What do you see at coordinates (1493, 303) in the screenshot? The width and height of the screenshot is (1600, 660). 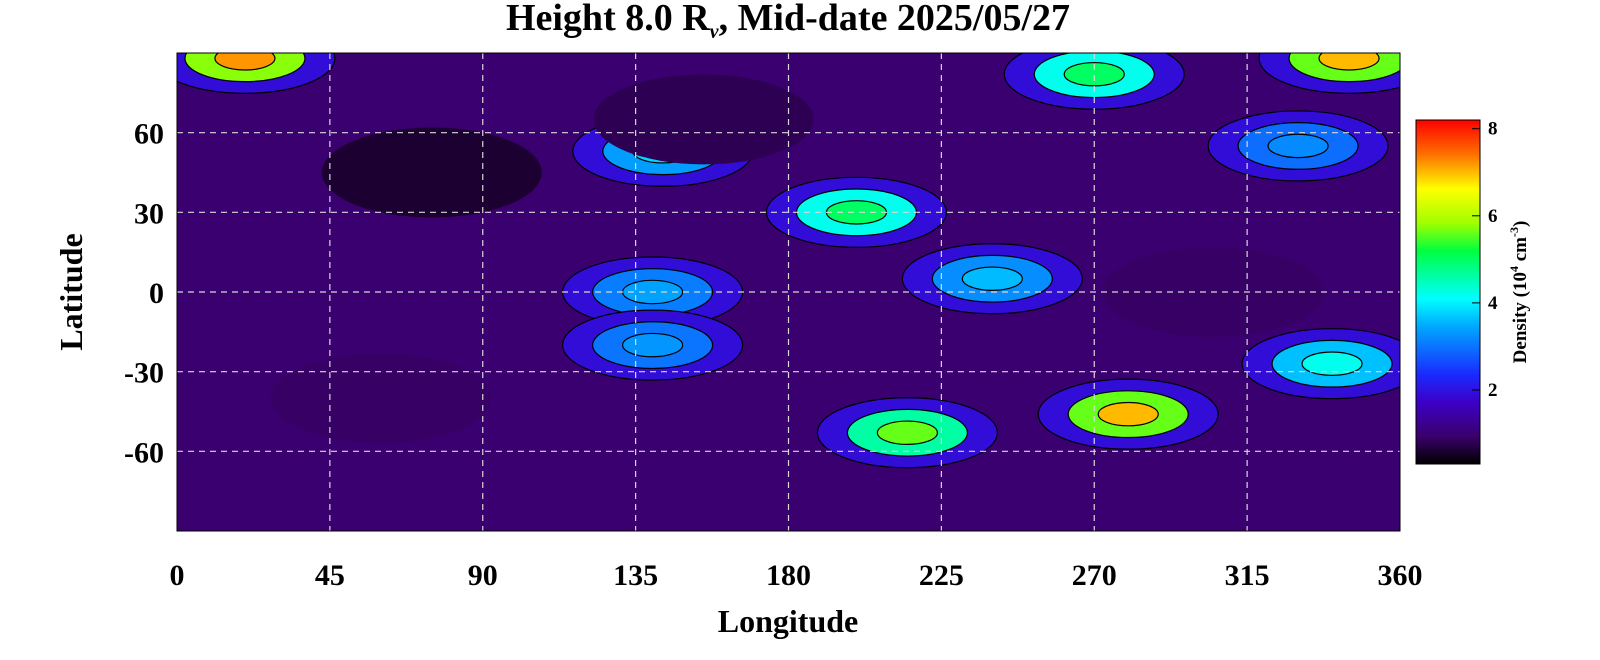 I see `colorbar-tick-label: 4` at bounding box center [1493, 303].